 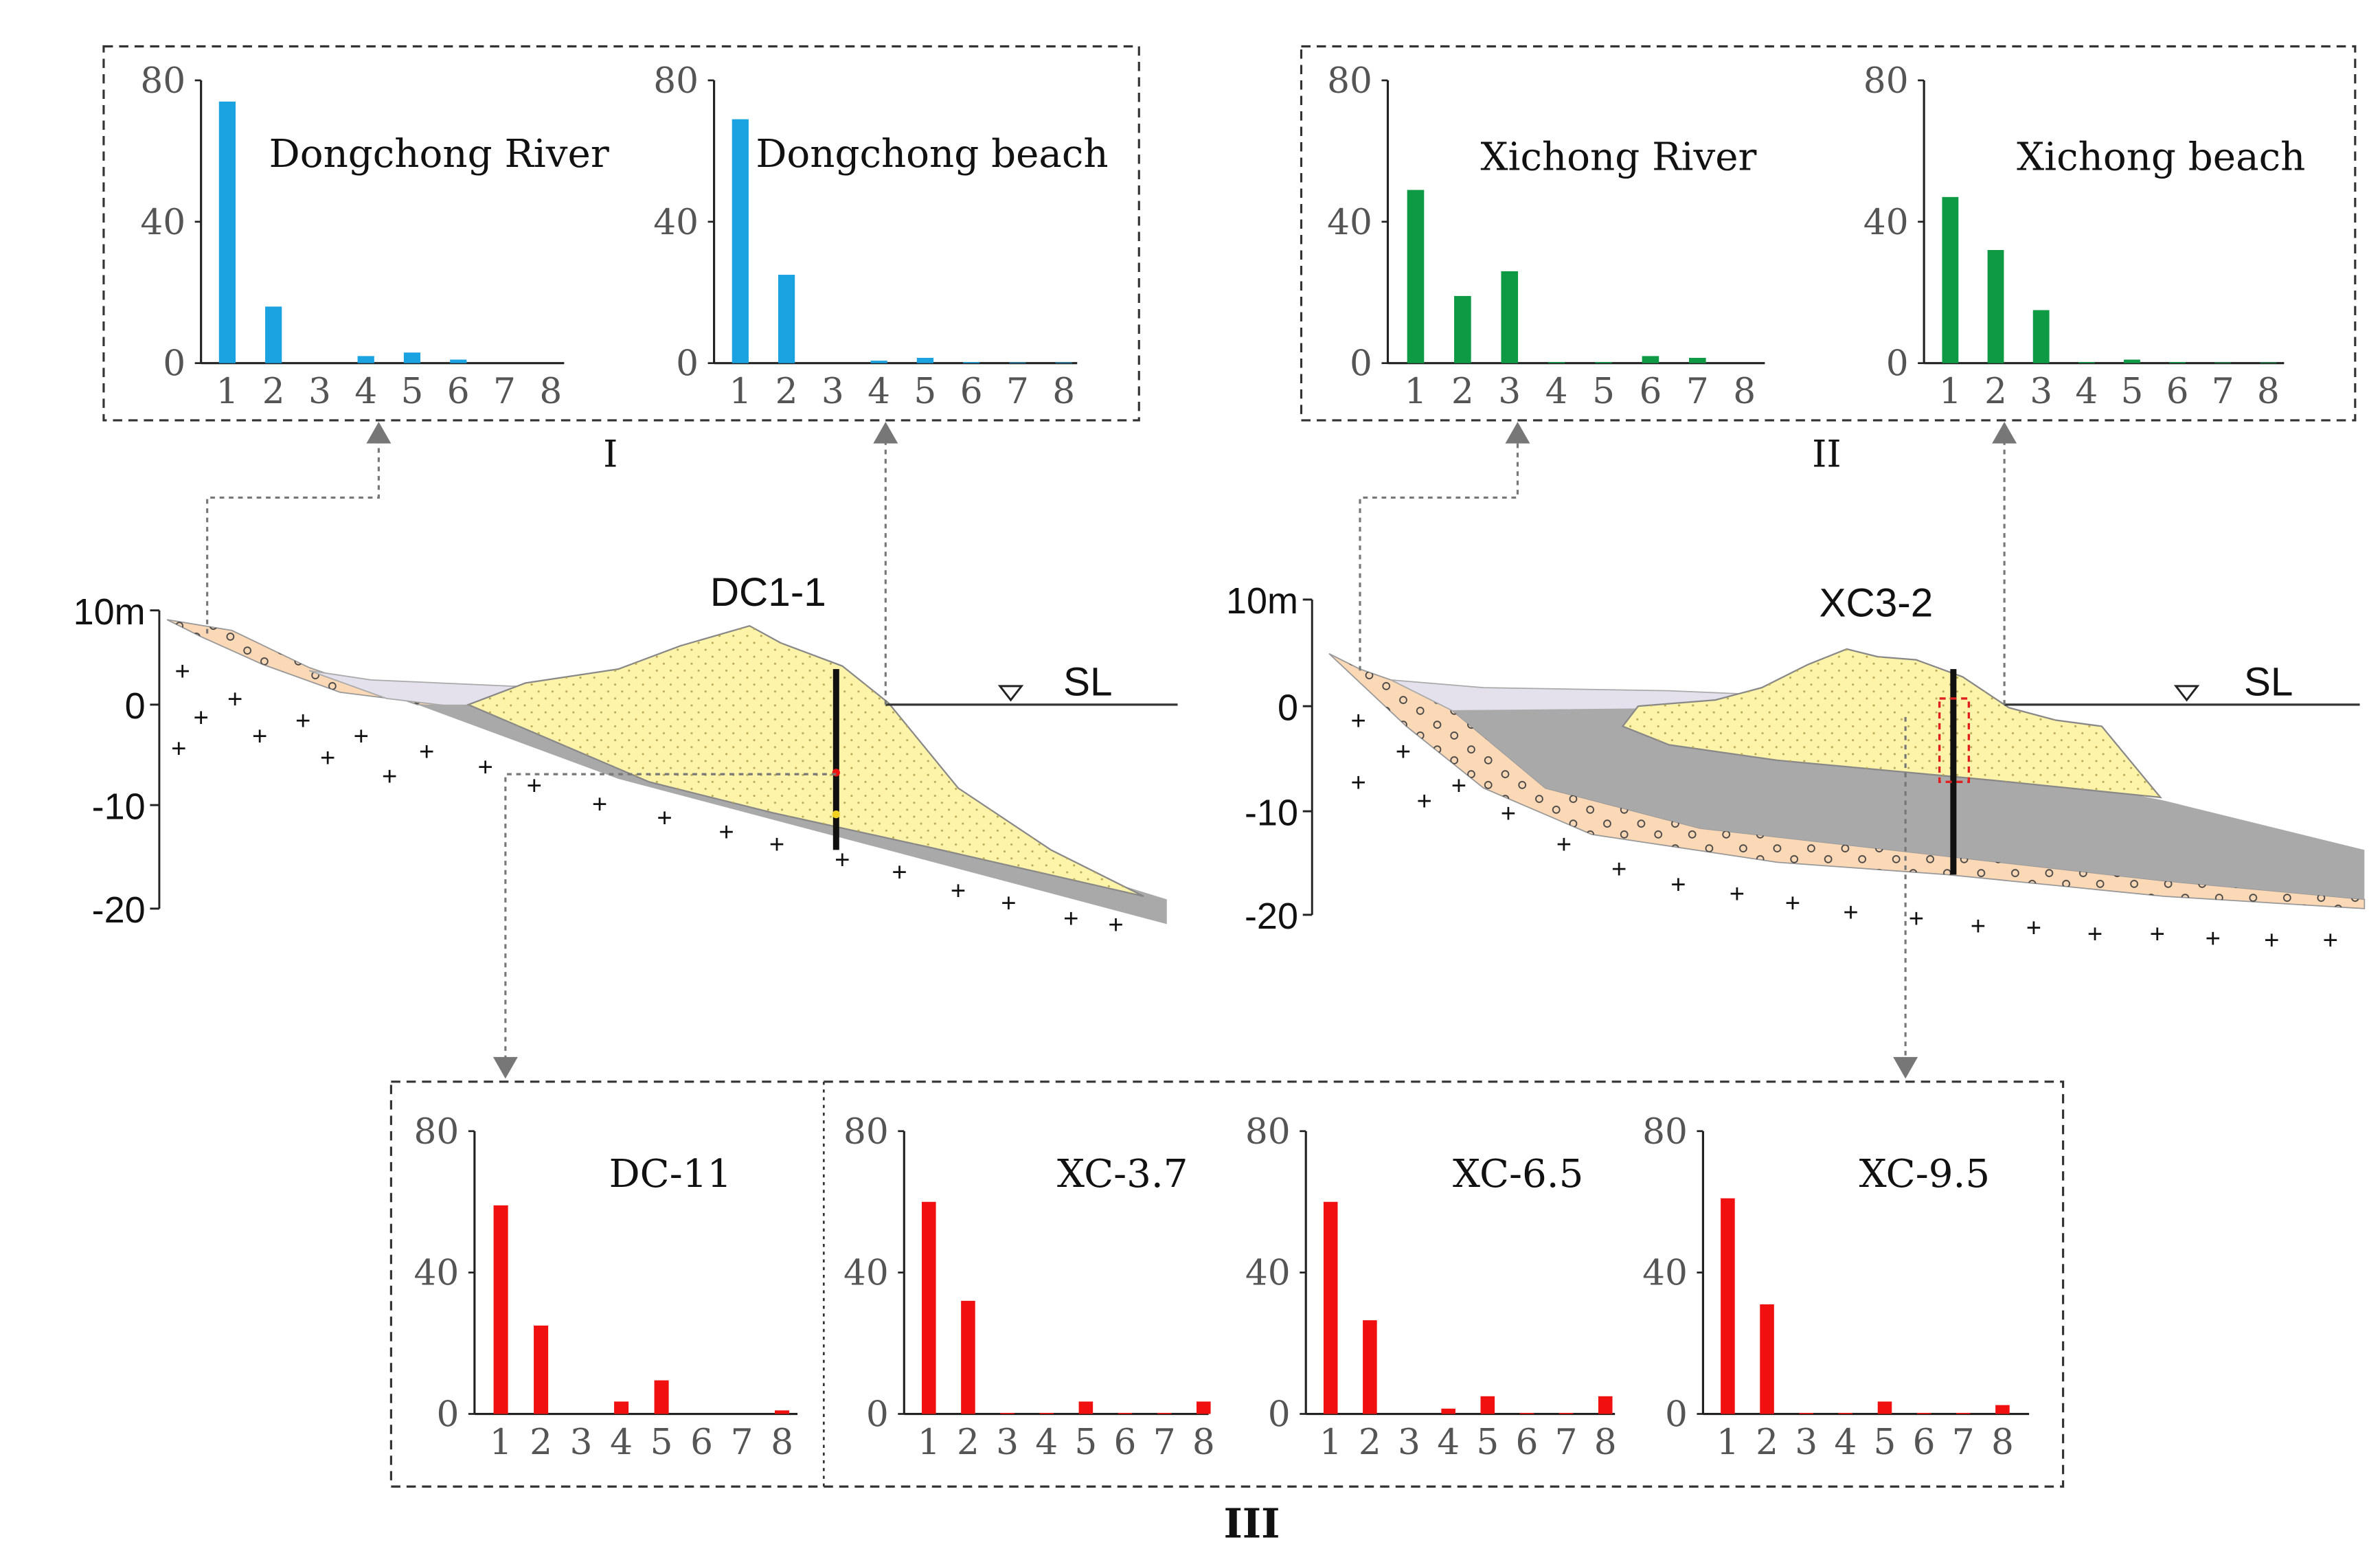 What do you see at coordinates (1844, 830) in the screenshot?
I see `xc-bedrock-crosses: ++ ++ ++++ + + + + + + + + + + + +` at bounding box center [1844, 830].